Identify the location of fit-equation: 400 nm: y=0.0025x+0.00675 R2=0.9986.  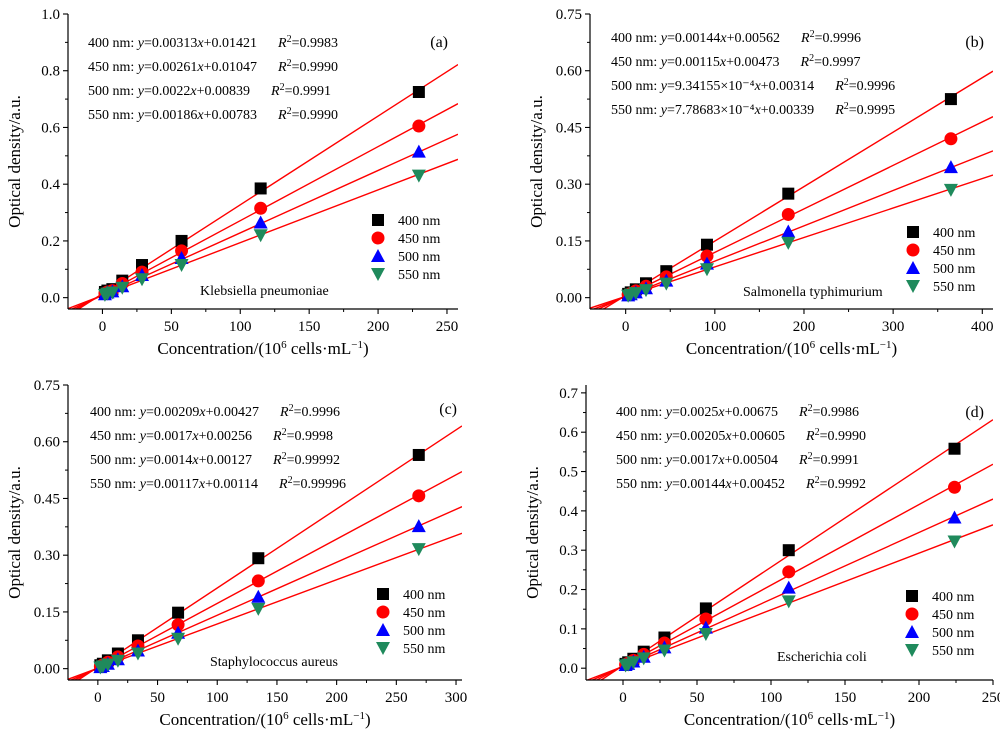
(737, 412).